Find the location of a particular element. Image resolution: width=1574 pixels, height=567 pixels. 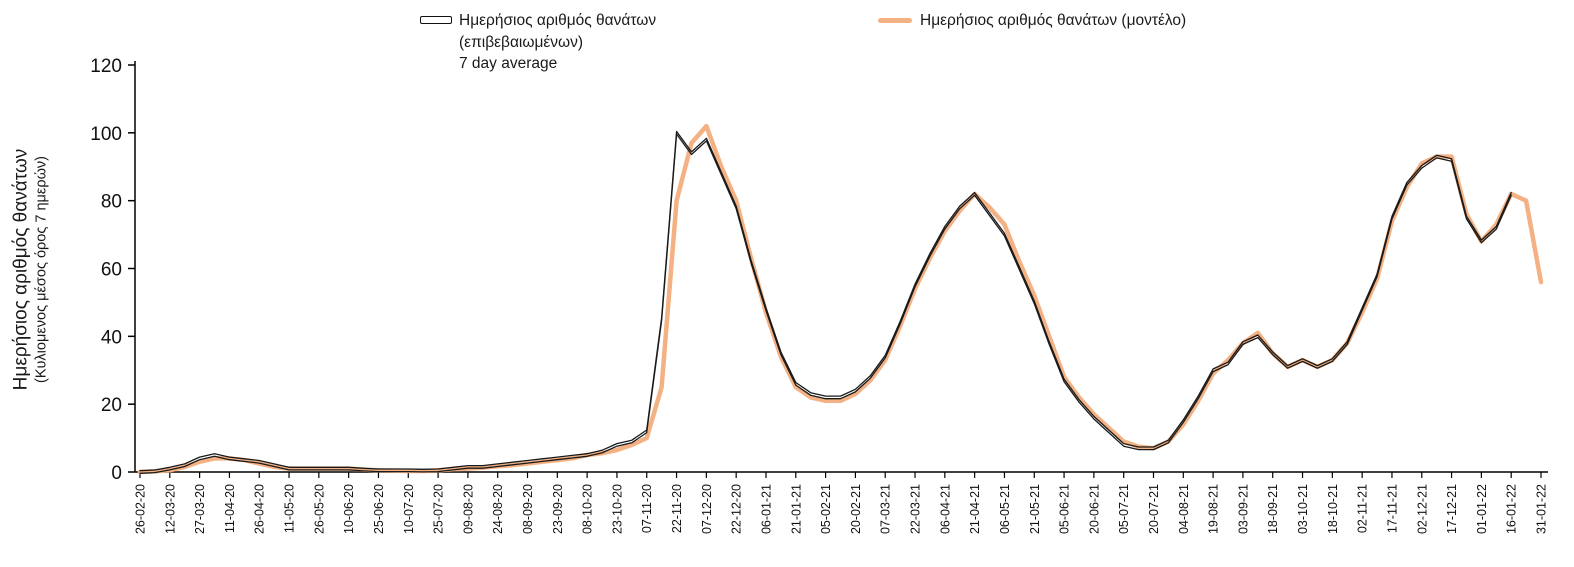

svg-text: 22-03-21 is located at coordinates (916, 509).